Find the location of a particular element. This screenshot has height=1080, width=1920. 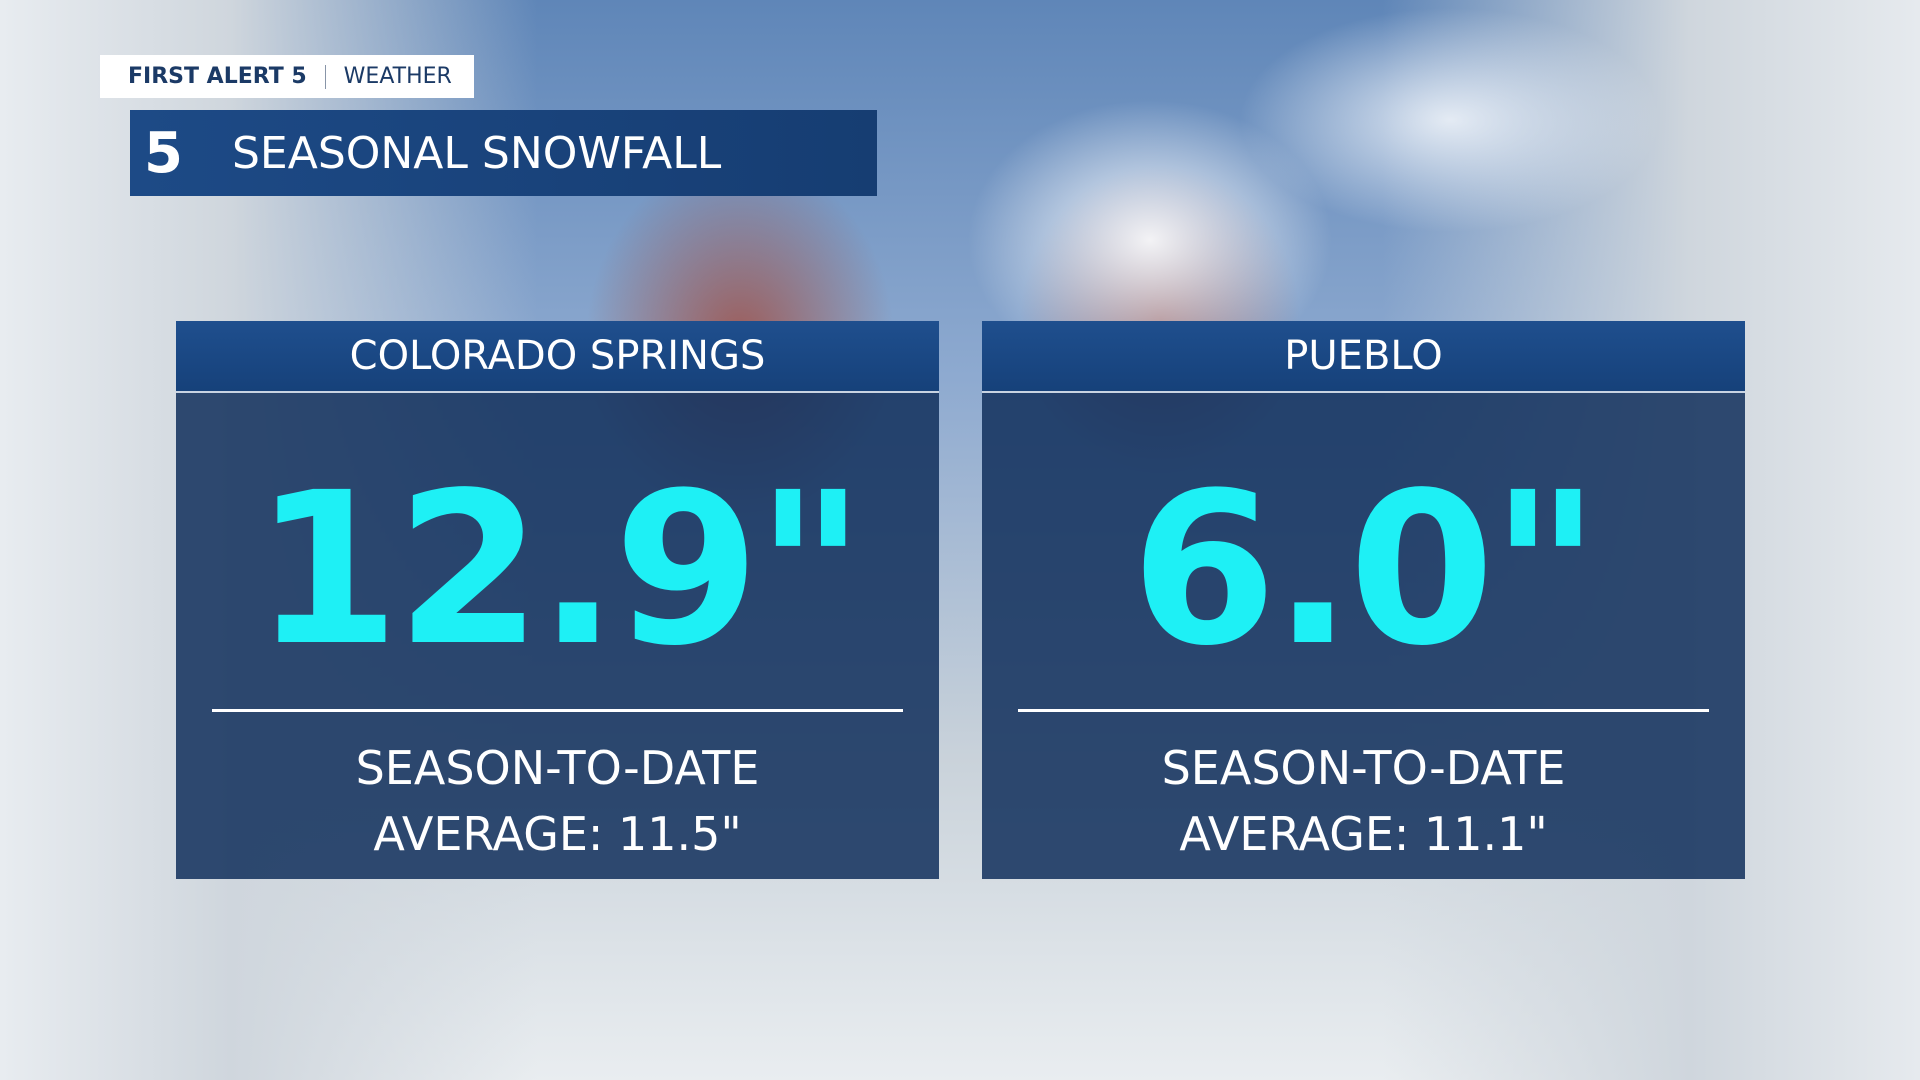

title-bar: 5 SEASONAL SNOWFALL is located at coordinates (503, 153).